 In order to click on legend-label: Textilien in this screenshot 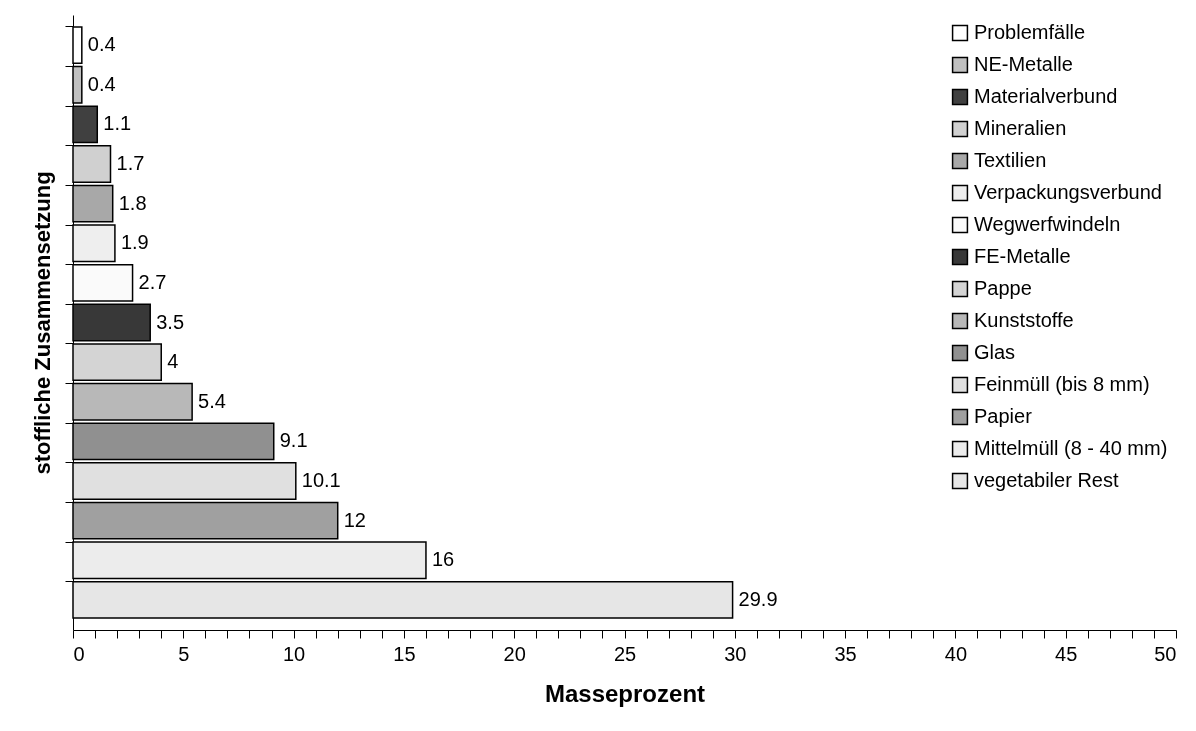, I will do `click(1010, 160)`.